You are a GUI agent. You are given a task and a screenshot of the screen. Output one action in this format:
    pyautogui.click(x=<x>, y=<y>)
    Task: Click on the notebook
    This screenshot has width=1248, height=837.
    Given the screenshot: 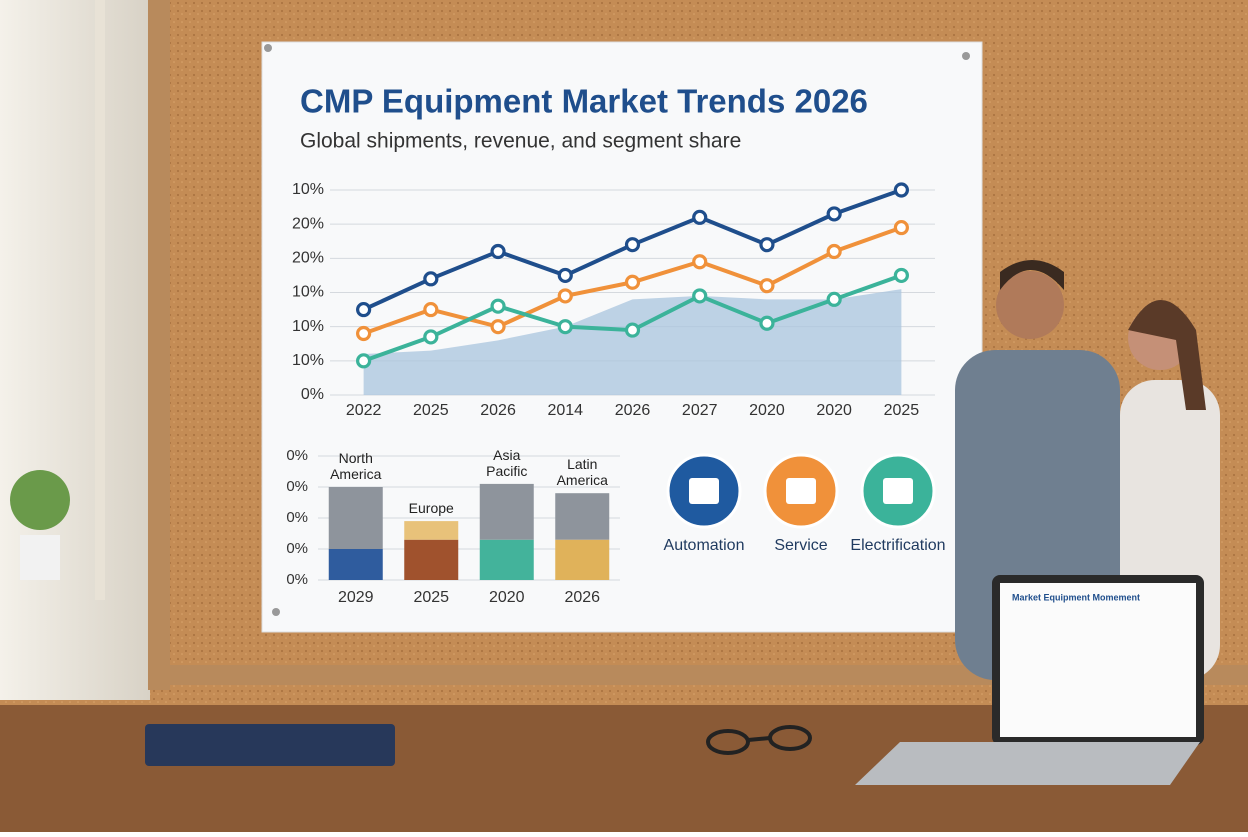 What is the action you would take?
    pyautogui.click(x=270, y=745)
    